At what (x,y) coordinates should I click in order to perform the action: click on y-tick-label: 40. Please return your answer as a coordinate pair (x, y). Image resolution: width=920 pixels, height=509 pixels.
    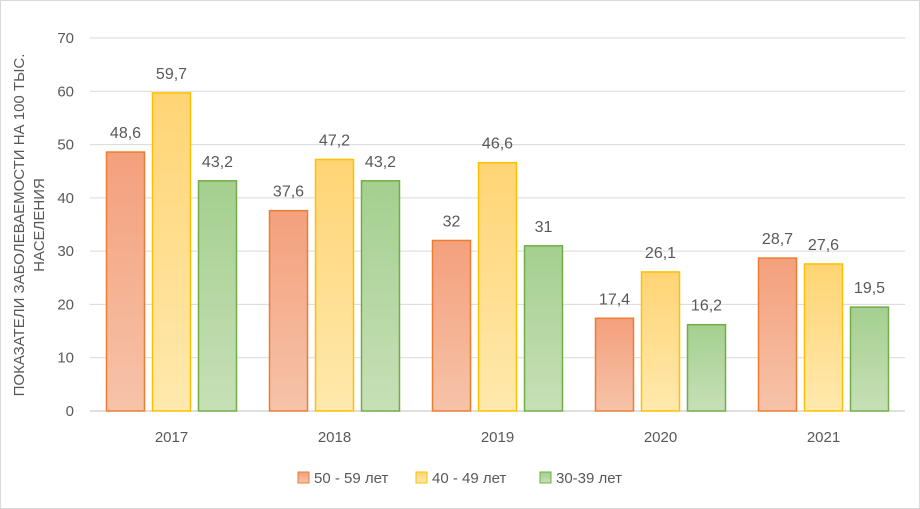
    Looking at the image, I should click on (65, 198).